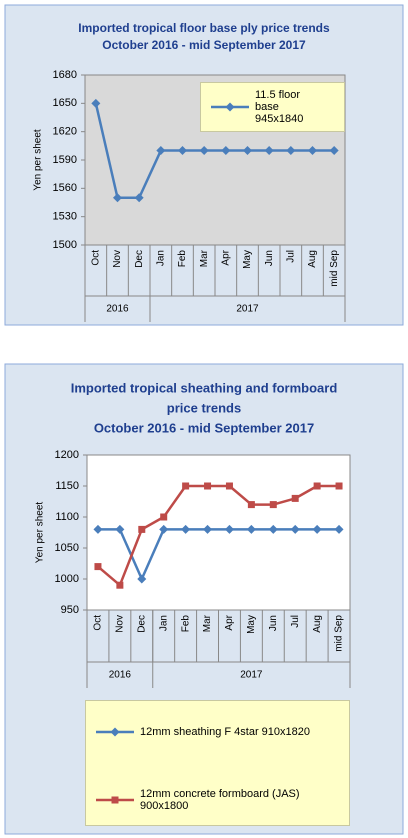 The image size is (408, 838). What do you see at coordinates (65, 217) in the screenshot?
I see `y-tick-label: 1530` at bounding box center [65, 217].